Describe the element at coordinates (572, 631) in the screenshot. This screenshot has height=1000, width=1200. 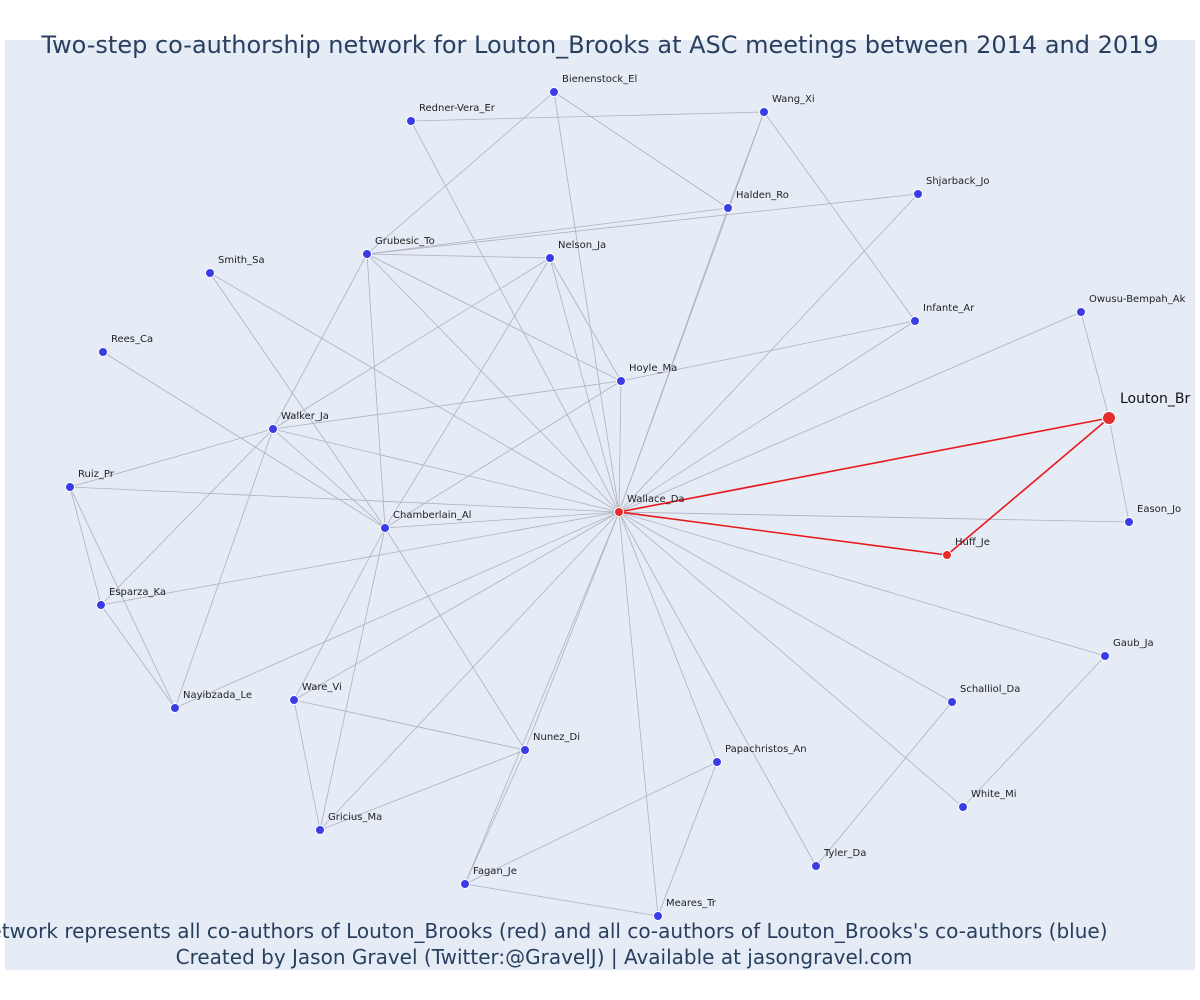
I see `edge-Wallace_Da-Nunez_Di` at that location.